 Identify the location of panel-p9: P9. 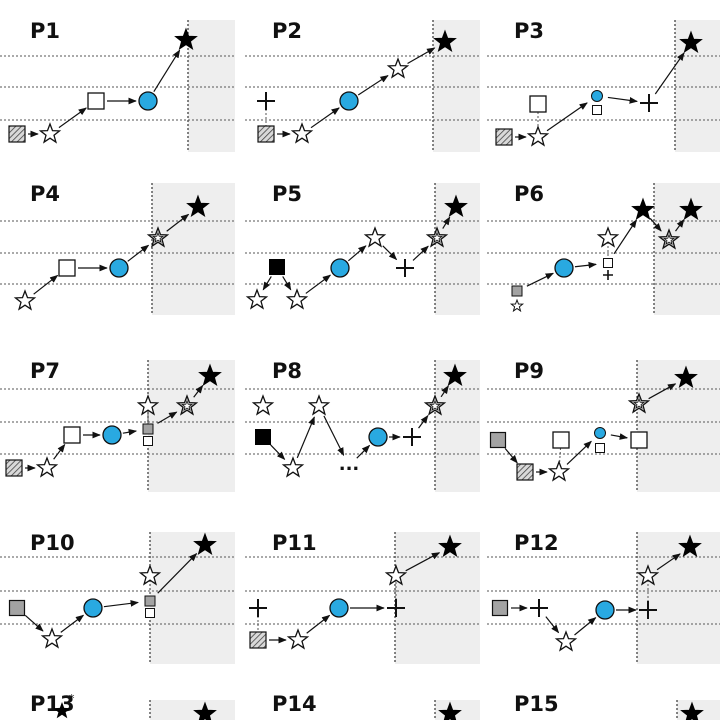
(603, 425).